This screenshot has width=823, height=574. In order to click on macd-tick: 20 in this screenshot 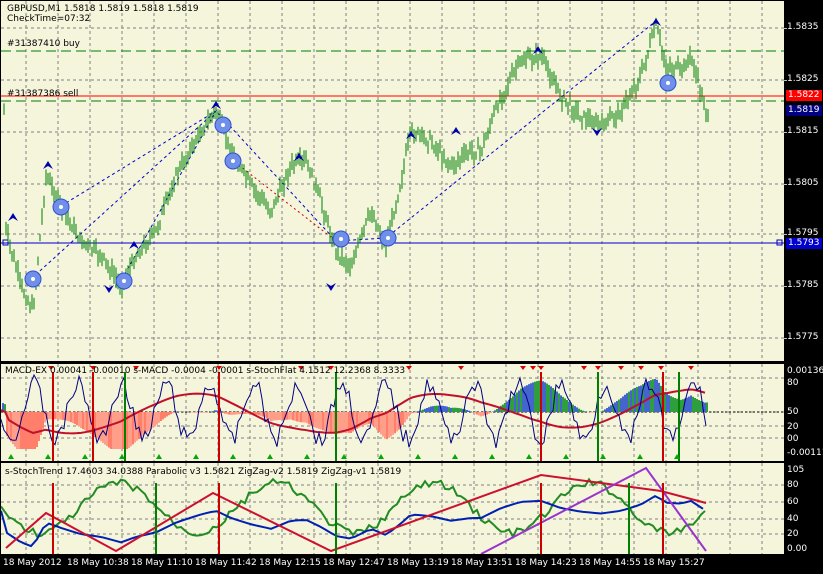, I will do `click(793, 427)`.